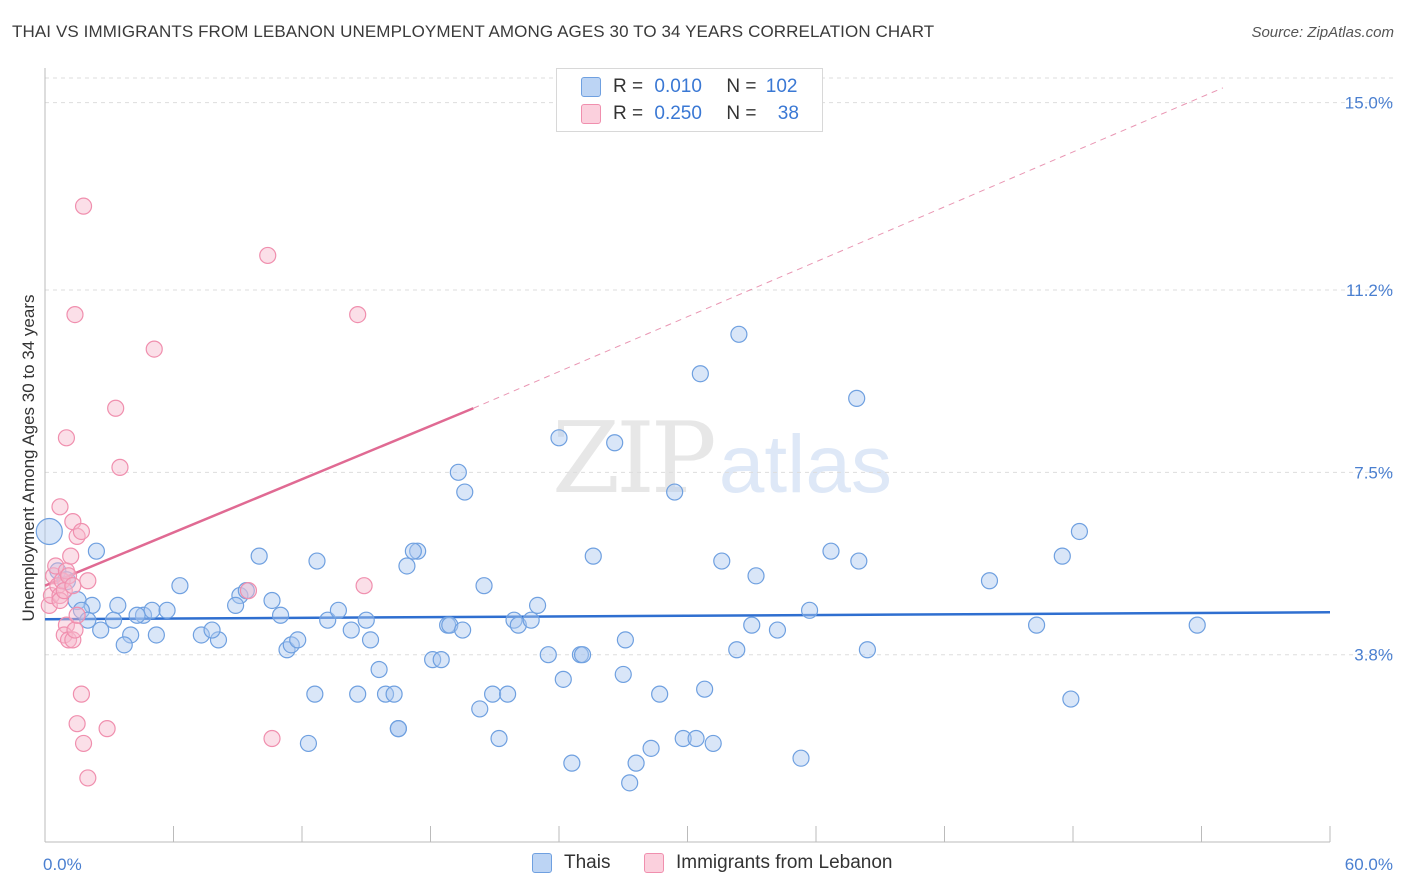 The width and height of the screenshot is (1406, 892). Describe the element at coordinates (678, 86) in the screenshot. I see `r-value-thais: 0.010` at that location.